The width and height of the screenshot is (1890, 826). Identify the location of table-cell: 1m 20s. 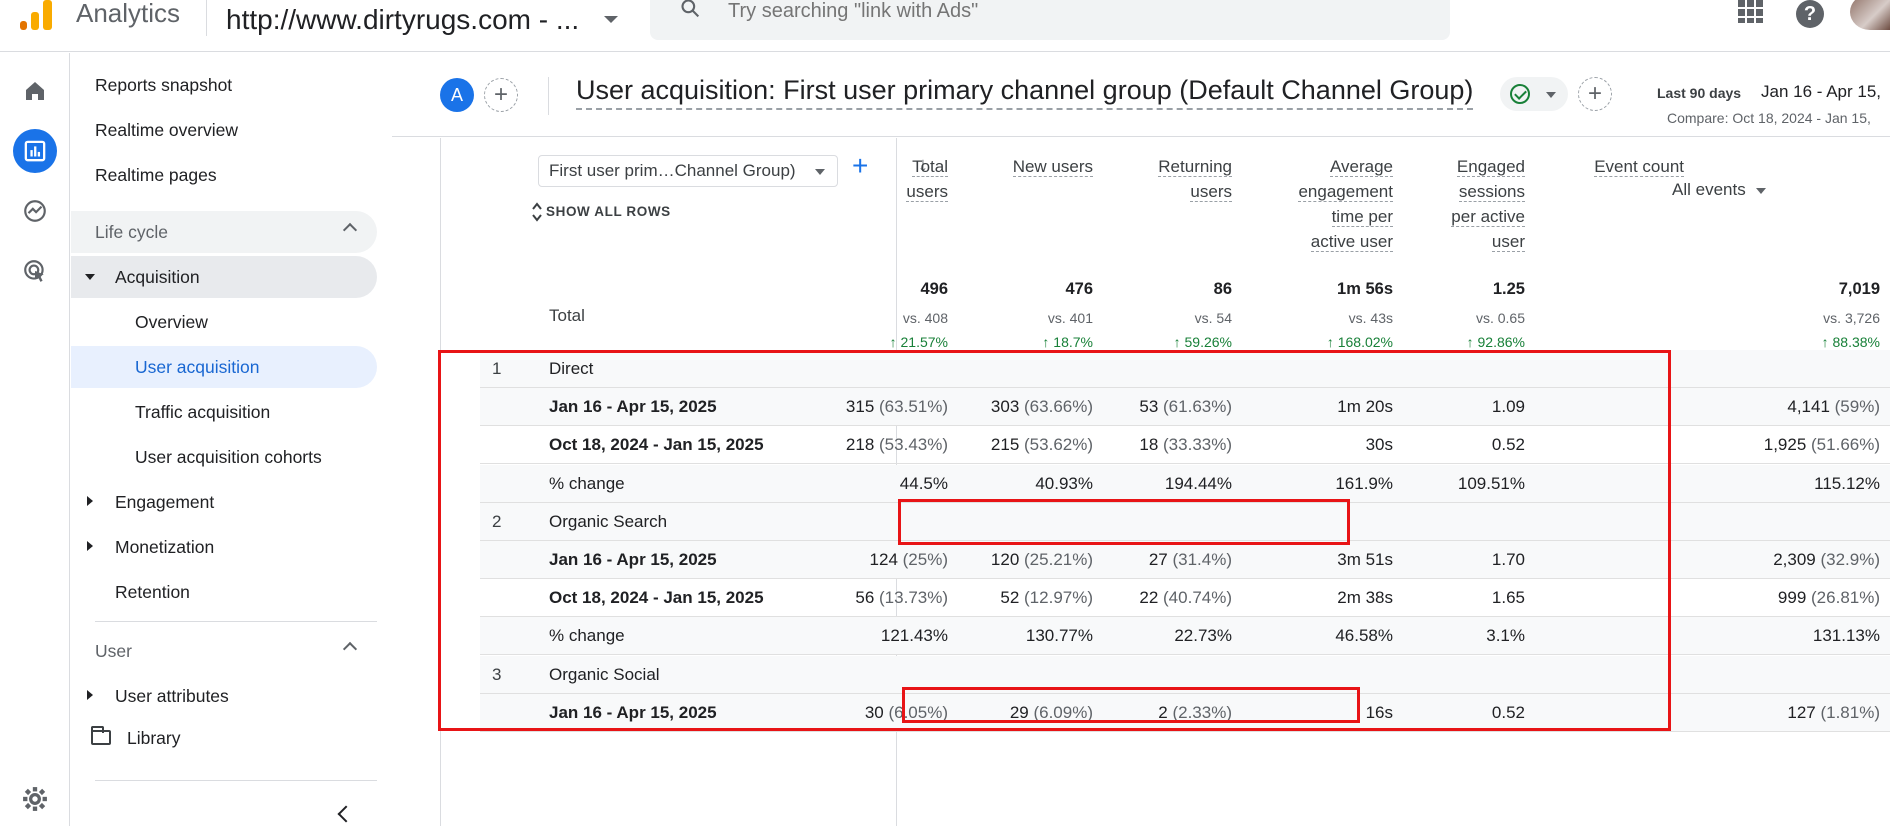
(1365, 407).